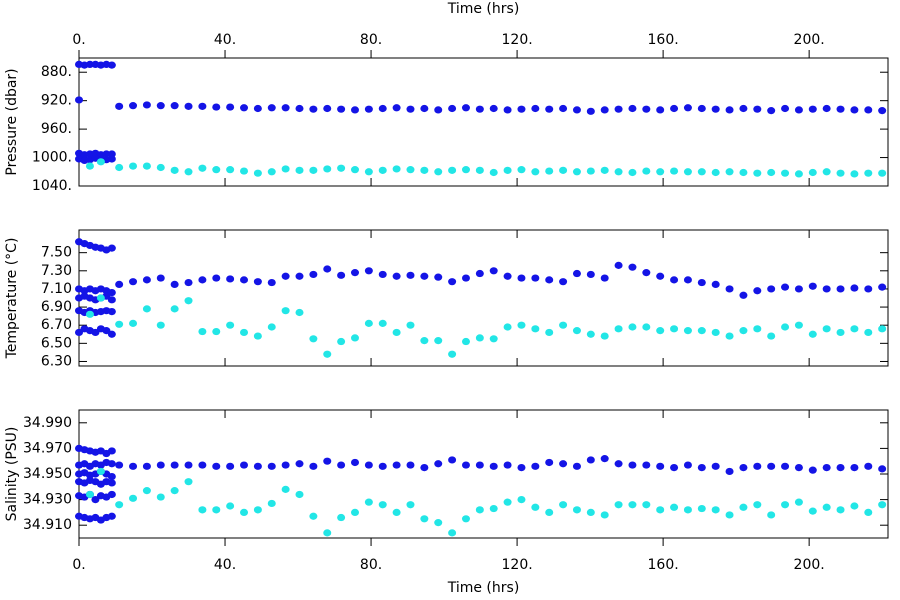 The width and height of the screenshot is (900, 600). What do you see at coordinates (56, 101) in the screenshot?
I see `y-tick-label: 920.` at bounding box center [56, 101].